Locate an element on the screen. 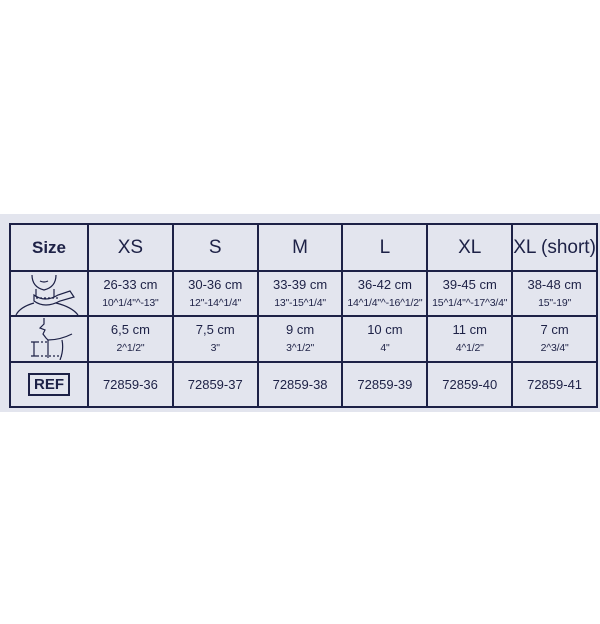 This screenshot has width=600, height=624. size-header: M is located at coordinates (300, 247).